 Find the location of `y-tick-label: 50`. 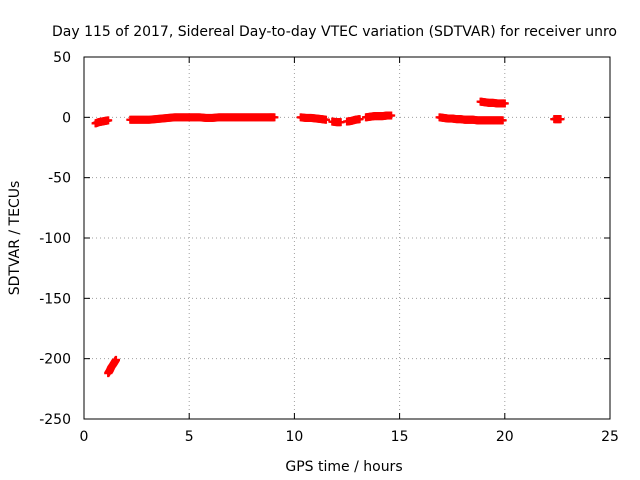

y-tick-label: 50 is located at coordinates (62, 58).